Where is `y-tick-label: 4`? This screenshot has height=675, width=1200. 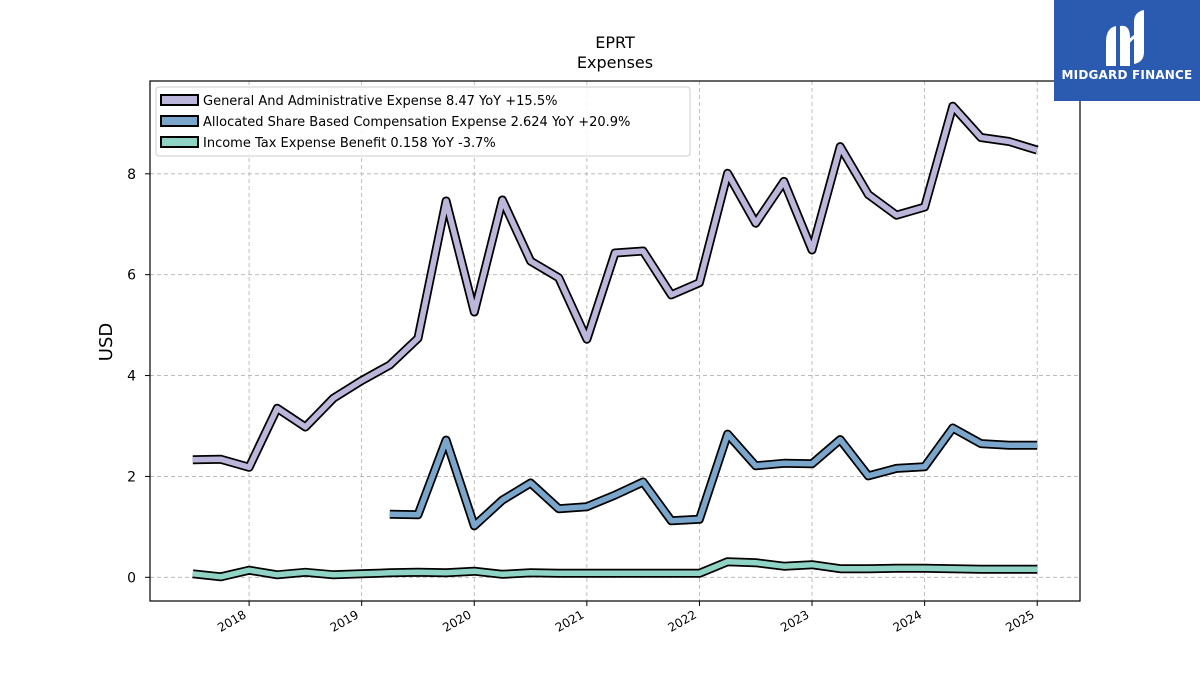 y-tick-label: 4 is located at coordinates (131, 377).